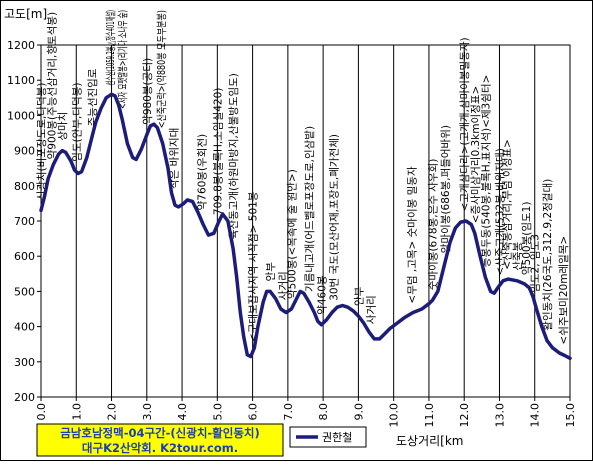 This screenshot has width=593, height=466. What do you see at coordinates (53, 86) in the screenshot?
I see `annotation-label: 약900봉(주능선삼거리,향토석봉)` at bounding box center [53, 86].